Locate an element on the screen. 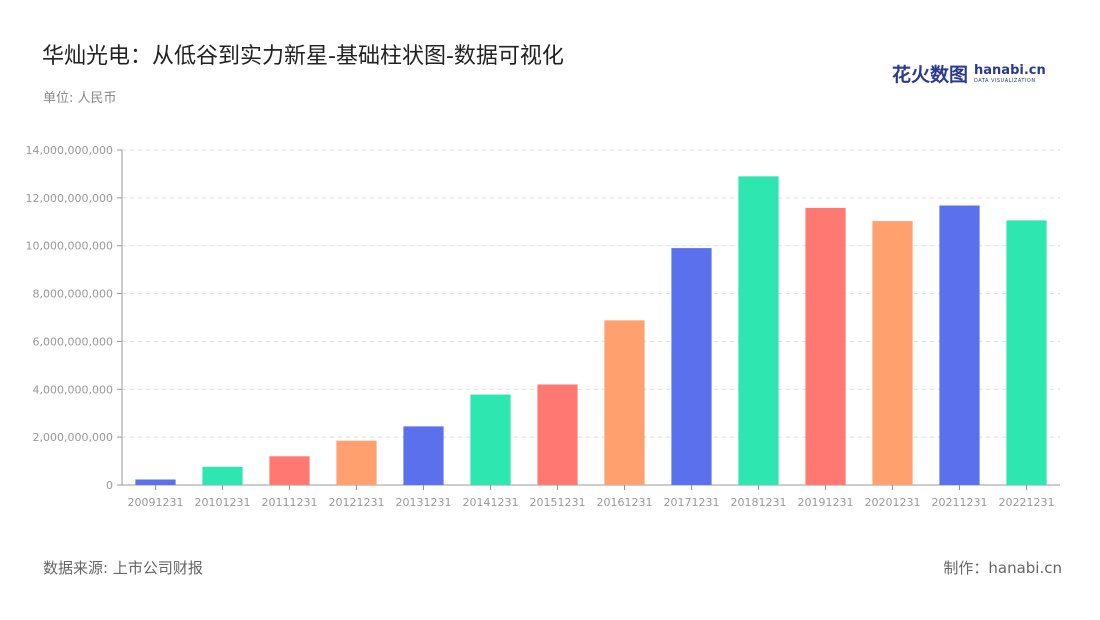  x-tick-label: 20151231 is located at coordinates (558, 502).